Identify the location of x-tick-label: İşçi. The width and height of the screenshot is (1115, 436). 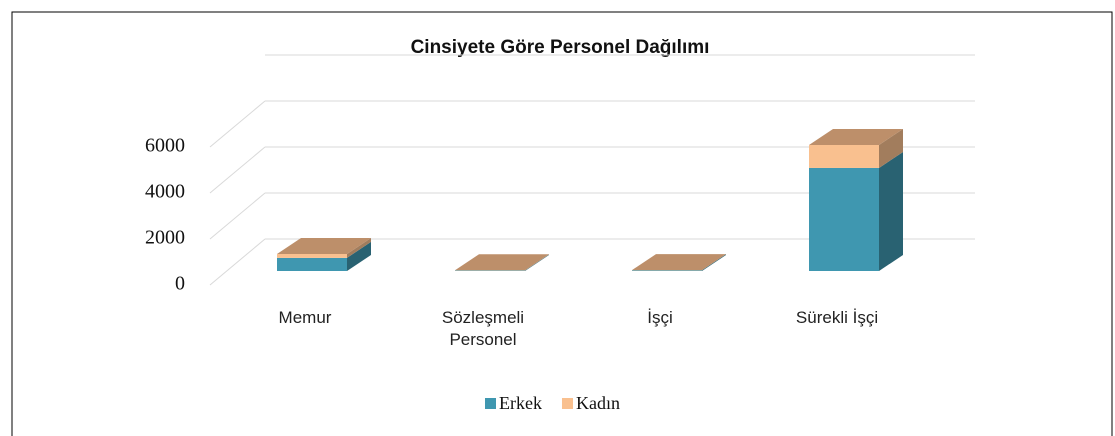
(660, 317).